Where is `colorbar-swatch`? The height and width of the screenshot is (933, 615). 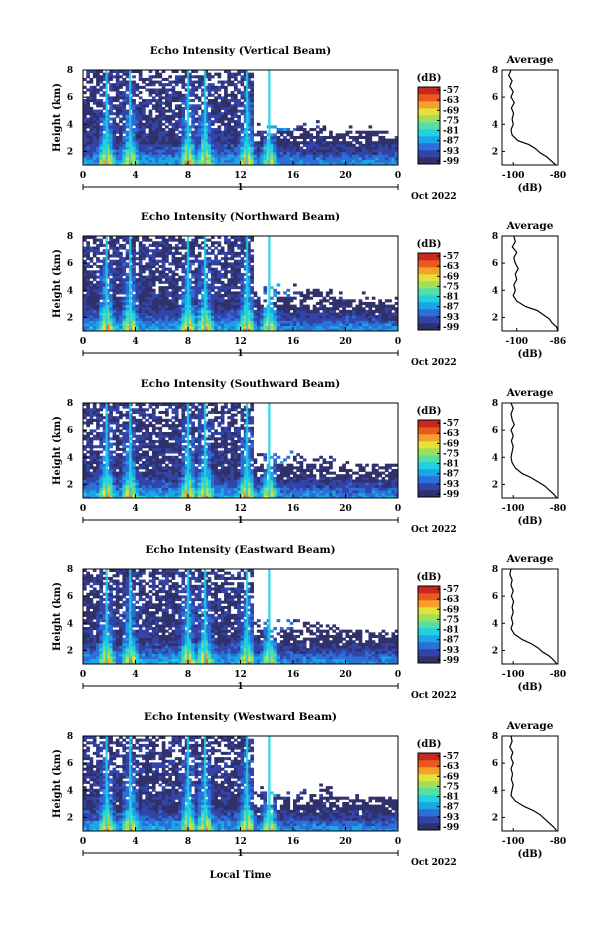
colorbar-swatch is located at coordinates (429, 160).